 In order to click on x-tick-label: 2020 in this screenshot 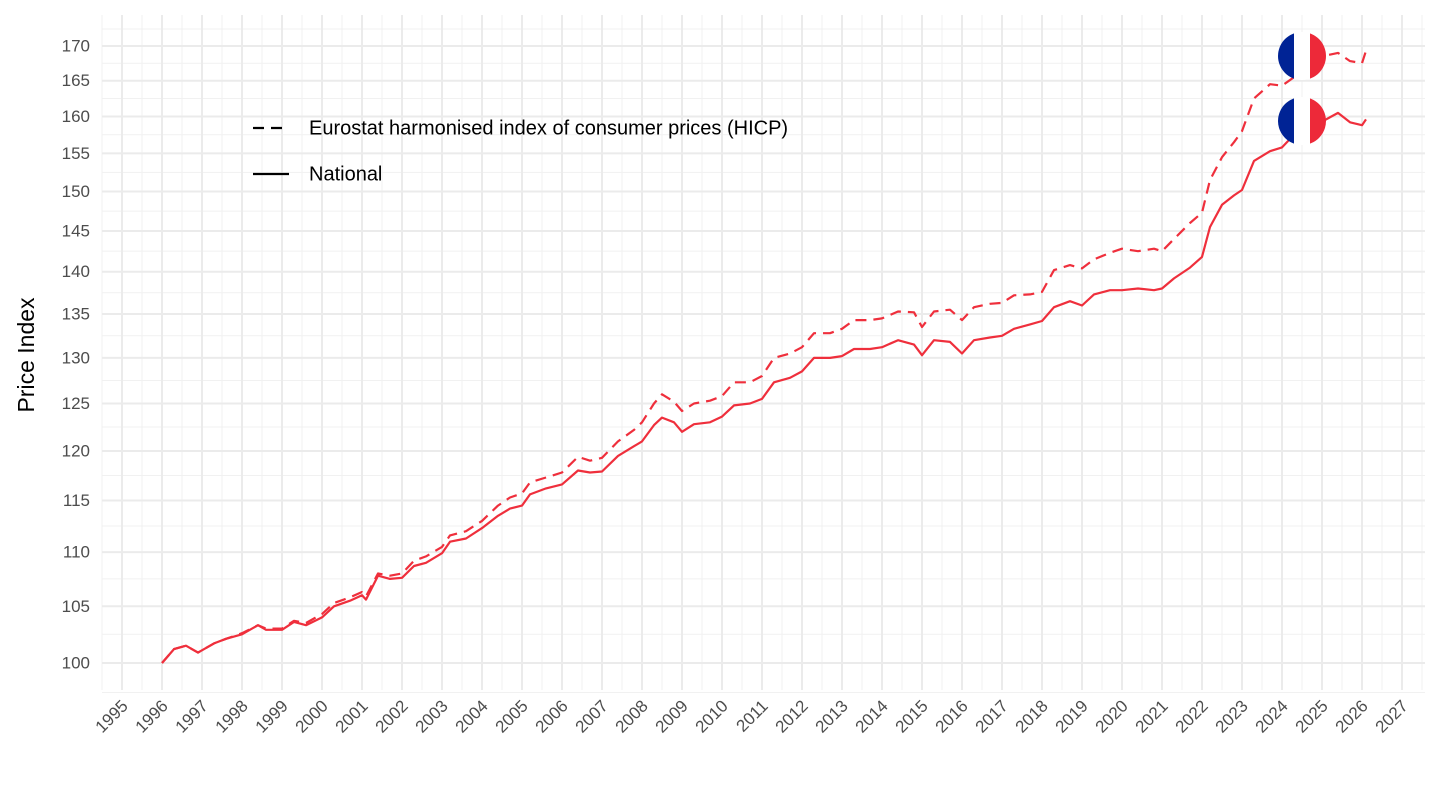, I will do `click(1112, 716)`.